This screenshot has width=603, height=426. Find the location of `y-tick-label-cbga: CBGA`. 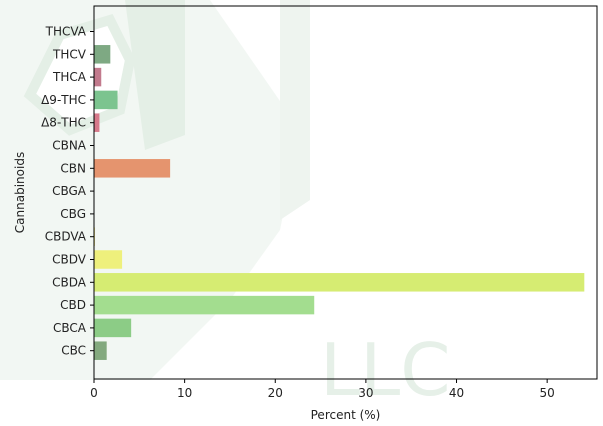

y-tick-label-cbga: CBGA is located at coordinates (69, 191).